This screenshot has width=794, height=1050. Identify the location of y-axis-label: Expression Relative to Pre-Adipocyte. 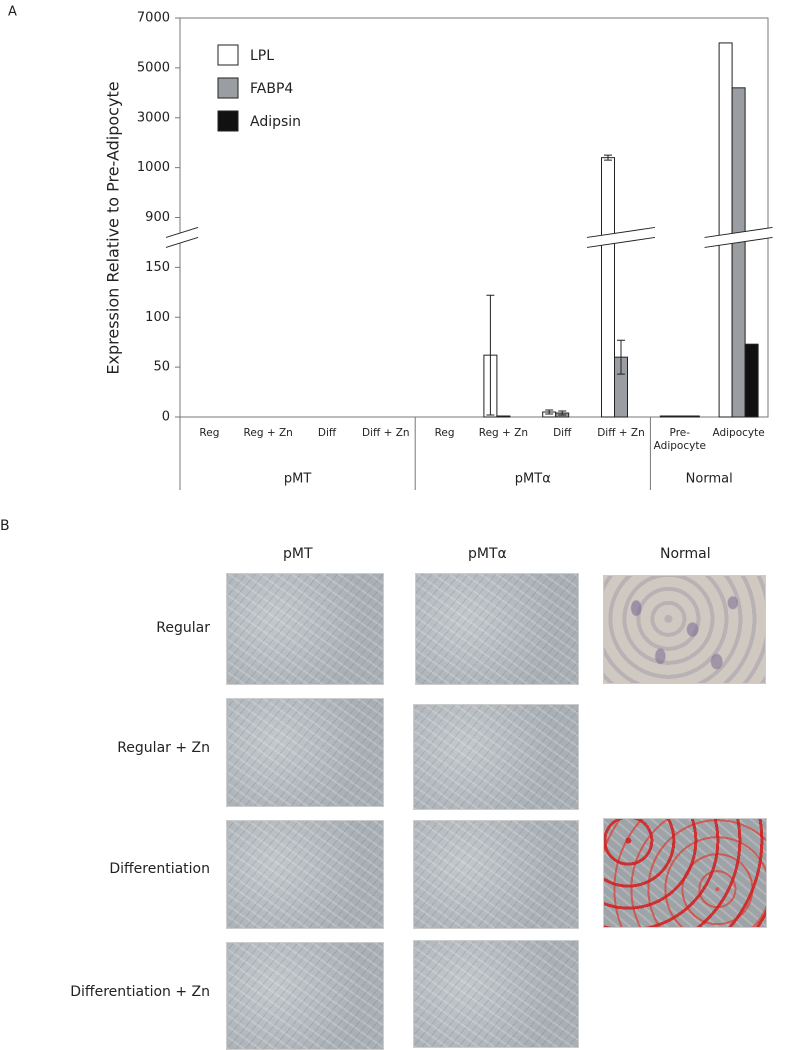
(113, 227).